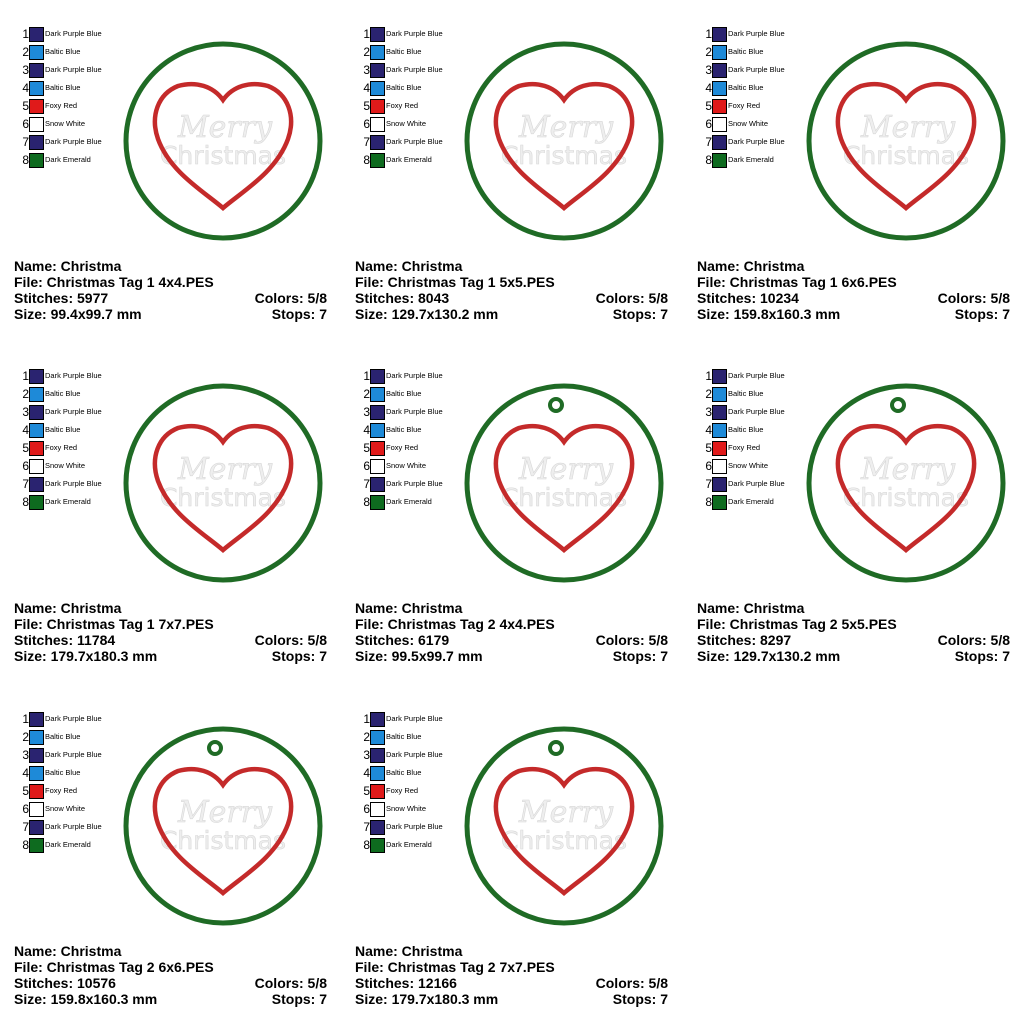 This screenshot has height=1032, width=1024. Describe the element at coordinates (797, 624) in the screenshot. I see `design-file: File: Christmas Tag 2 5x5.PES` at that location.